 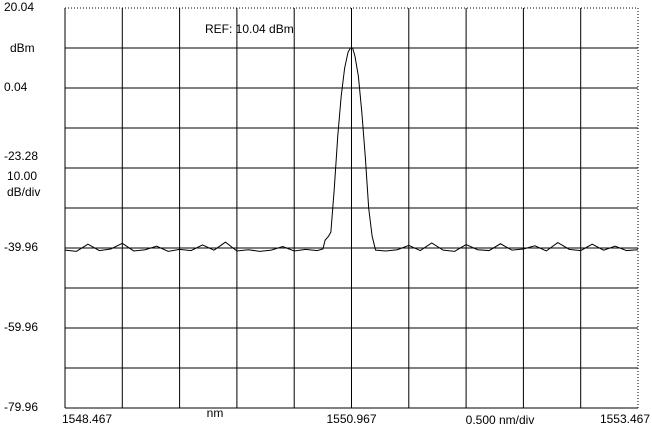 I want to click on annotation: dB/div, so click(x=23, y=192).